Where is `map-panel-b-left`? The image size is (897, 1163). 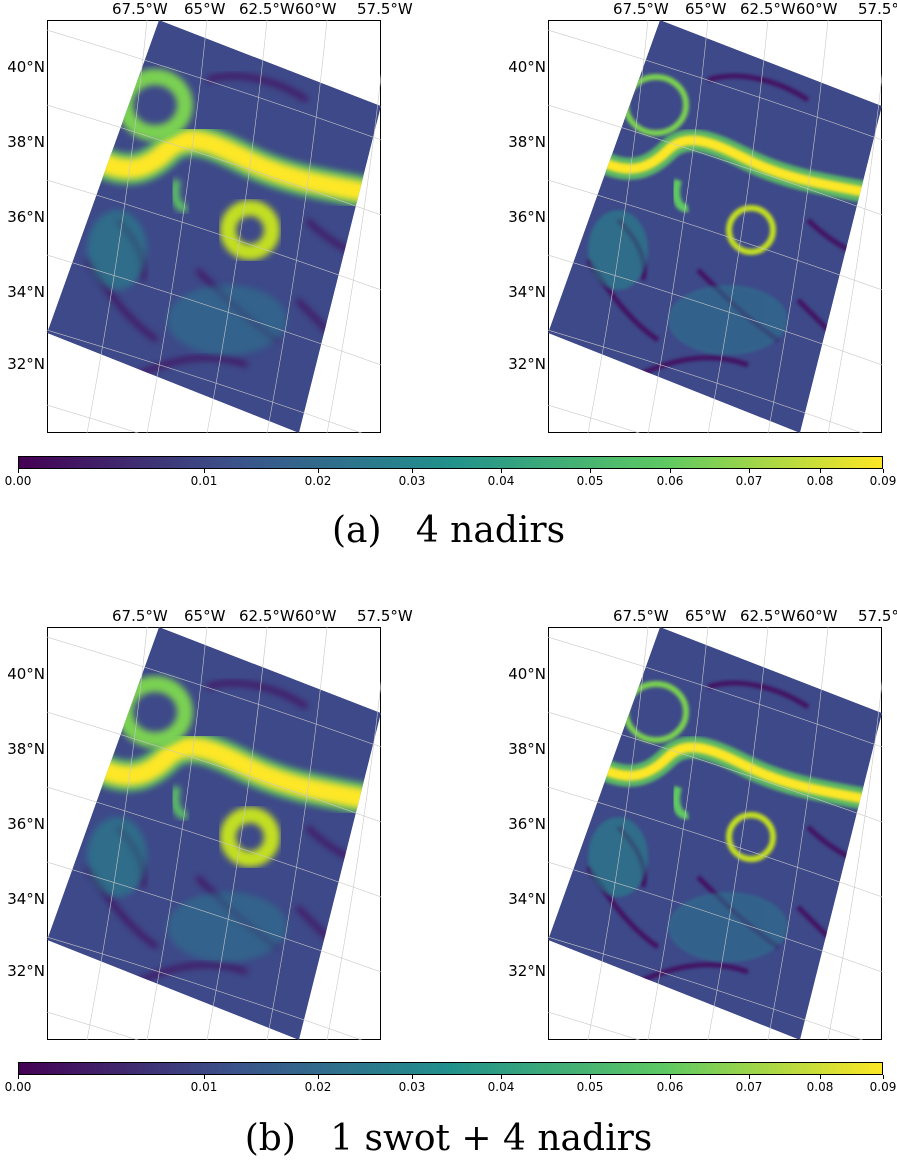
map-panel-b-left is located at coordinates (214, 833).